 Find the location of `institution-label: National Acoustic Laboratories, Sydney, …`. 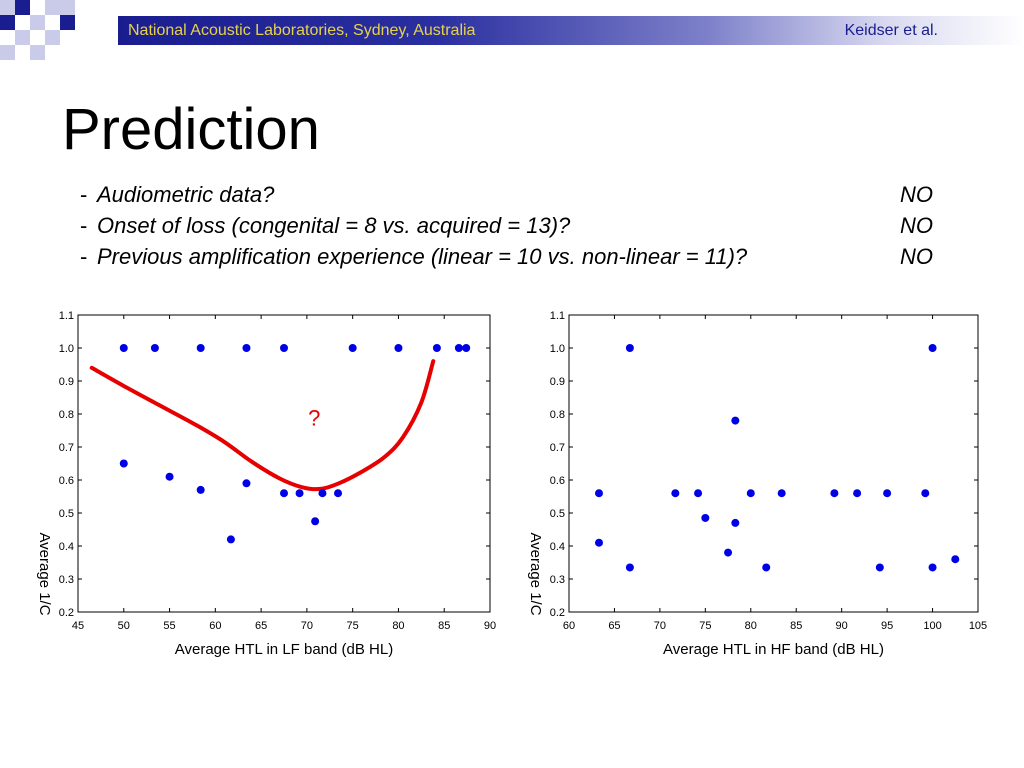

institution-label: National Acoustic Laboratories, Sydney, … is located at coordinates (302, 30).